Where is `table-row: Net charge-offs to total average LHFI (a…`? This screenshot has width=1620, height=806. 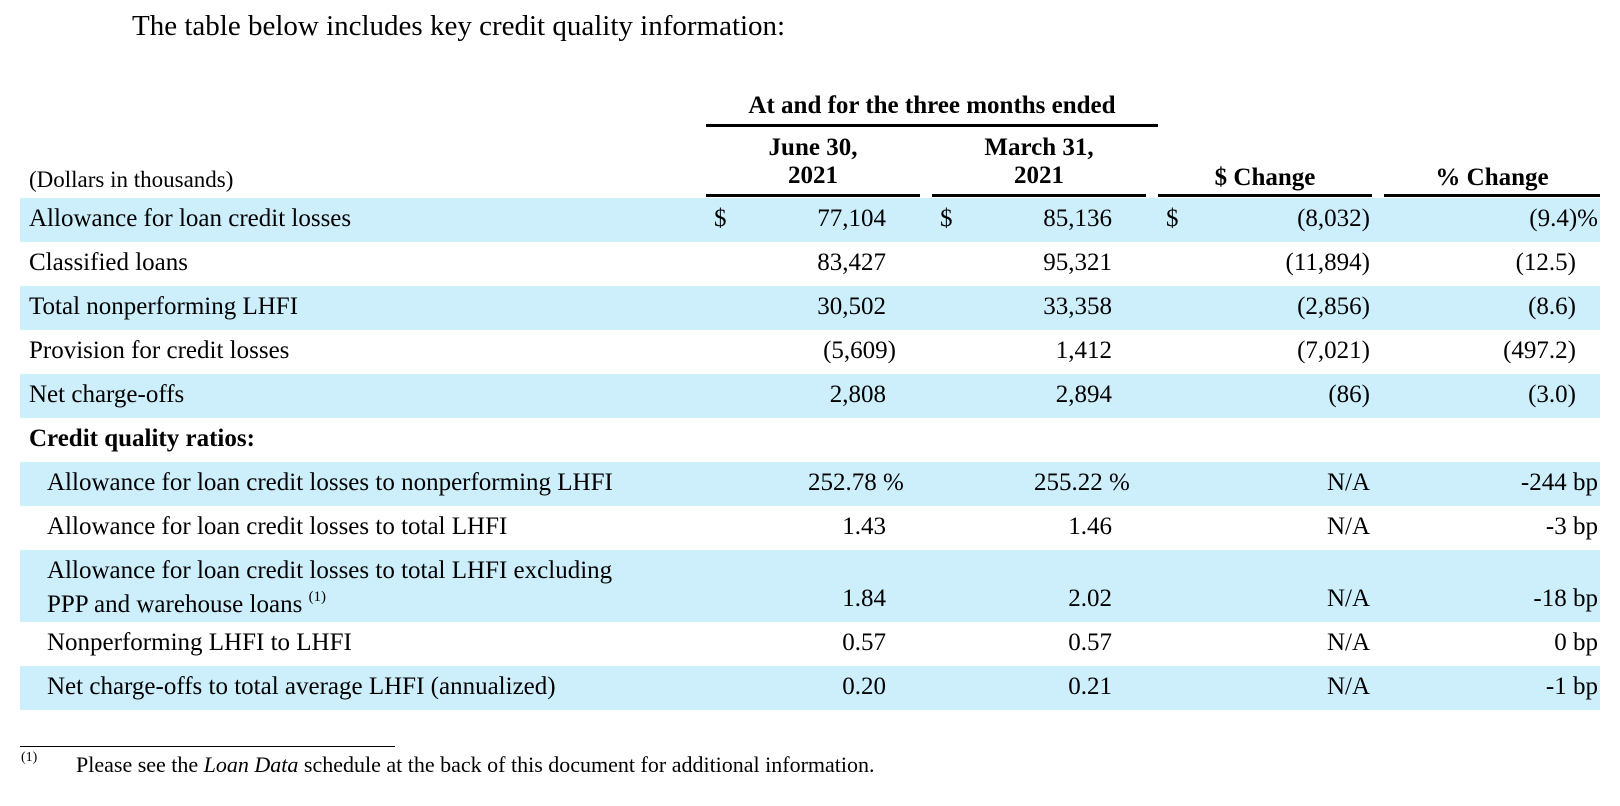
table-row: Net charge-offs to total average LHFI (a… is located at coordinates (810, 688).